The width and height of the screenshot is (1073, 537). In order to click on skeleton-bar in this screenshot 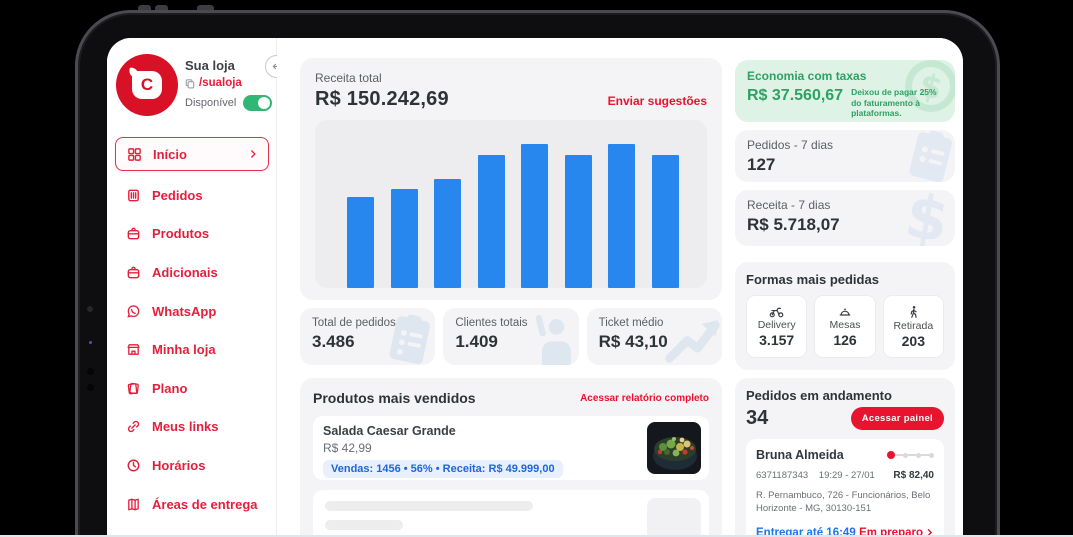, I will do `click(364, 525)`.